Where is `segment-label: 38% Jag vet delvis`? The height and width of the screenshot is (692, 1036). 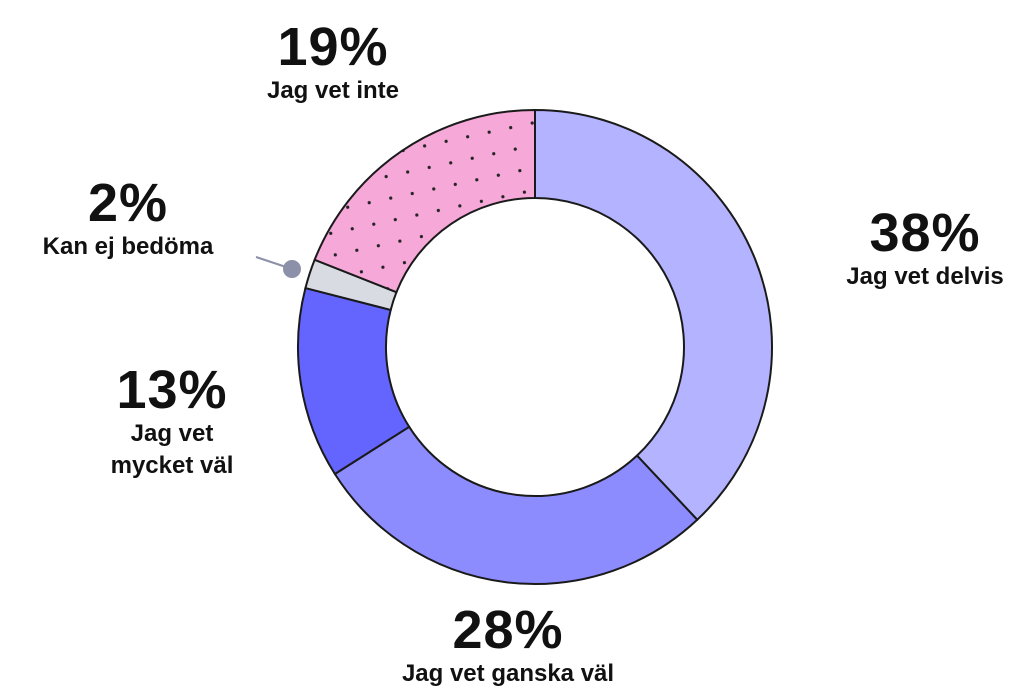 segment-label: 38% Jag vet delvis is located at coordinates (924, 249).